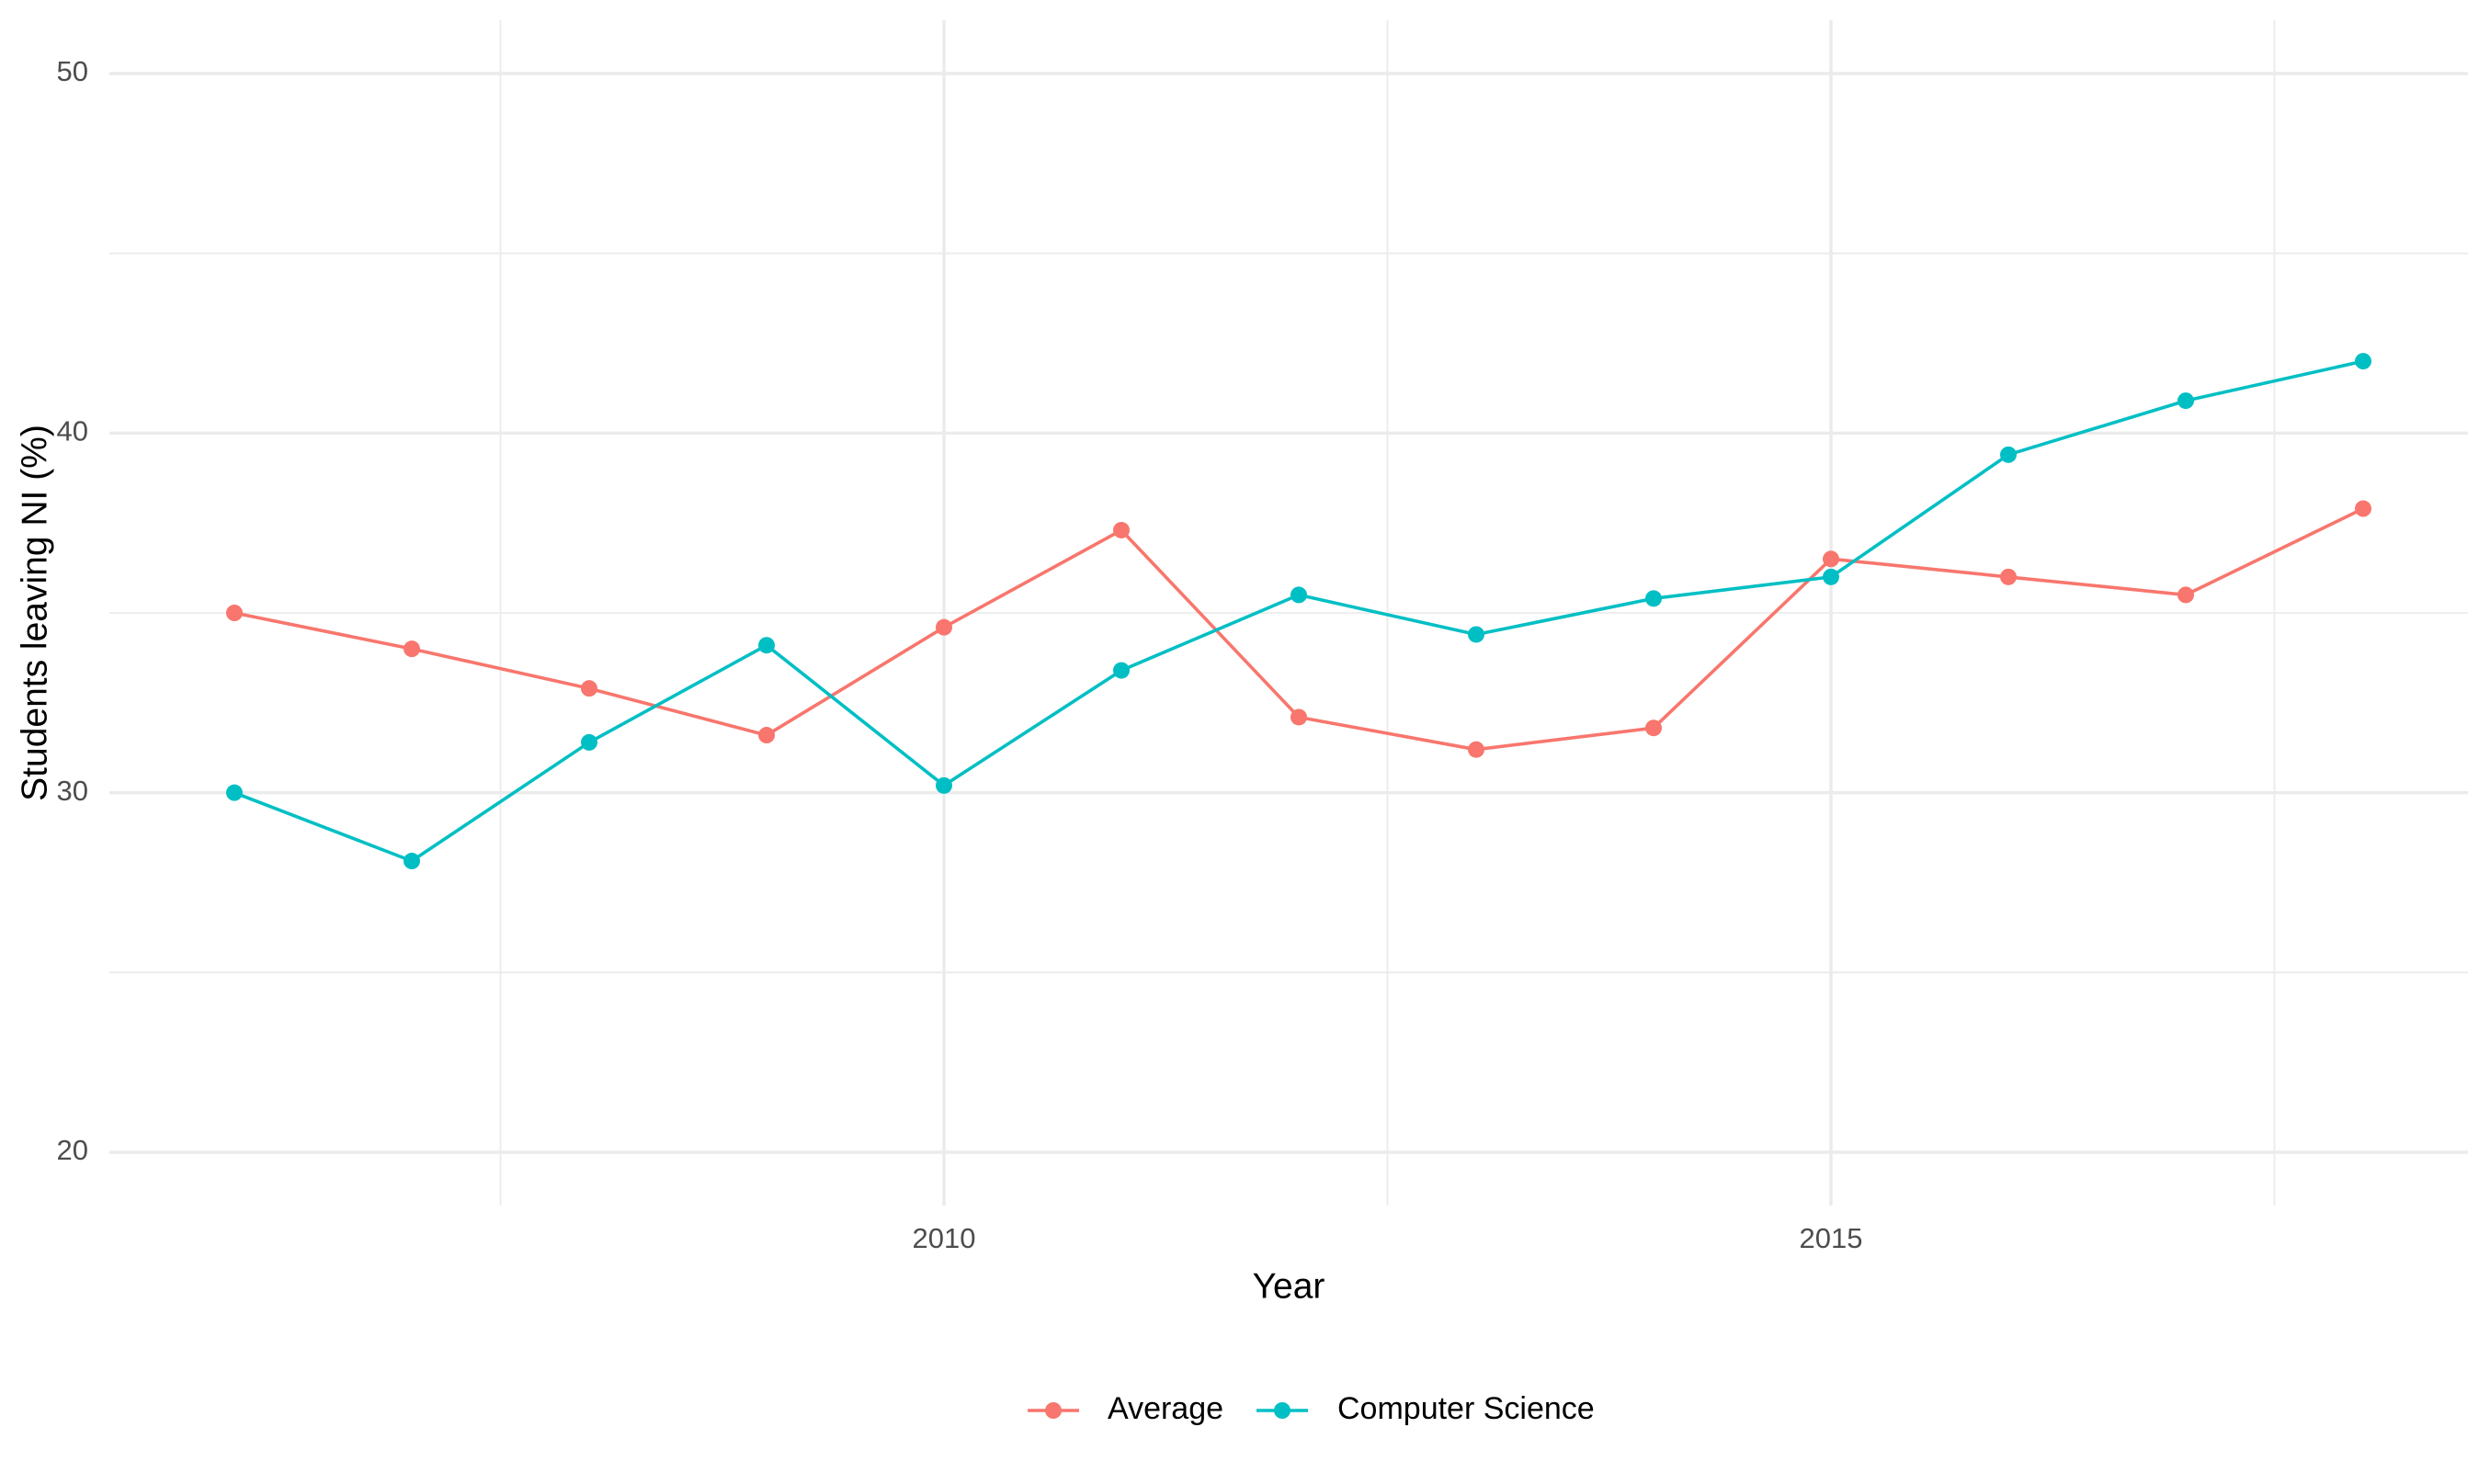 The width and height of the screenshot is (2490, 1484). What do you see at coordinates (1282, 1411) in the screenshot?
I see `legend-key-dot-computer-science` at bounding box center [1282, 1411].